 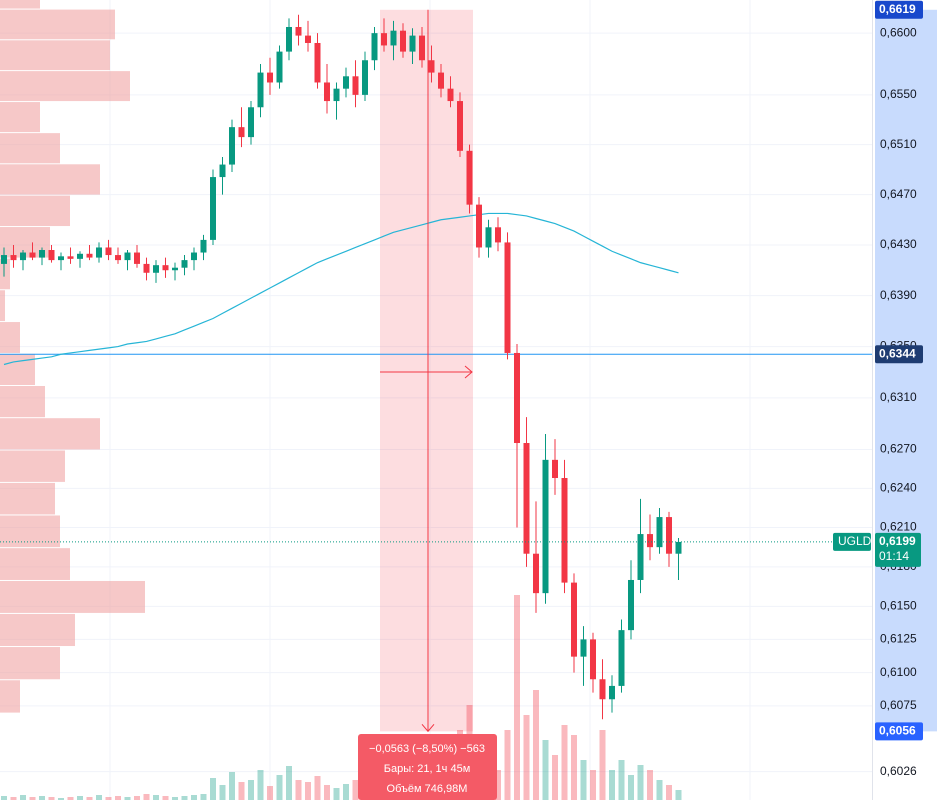 What do you see at coordinates (427, 749) in the screenshot?
I see `tooltip-change: −0,0563 (−8,50%) −563` at bounding box center [427, 749].